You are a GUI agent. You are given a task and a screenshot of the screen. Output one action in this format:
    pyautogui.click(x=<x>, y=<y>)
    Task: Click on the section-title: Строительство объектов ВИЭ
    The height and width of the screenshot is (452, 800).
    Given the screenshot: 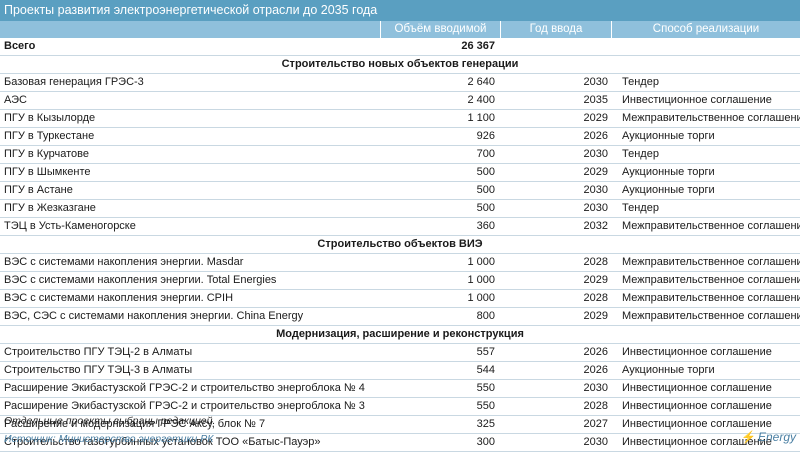 What is the action you would take?
    pyautogui.click(x=400, y=244)
    